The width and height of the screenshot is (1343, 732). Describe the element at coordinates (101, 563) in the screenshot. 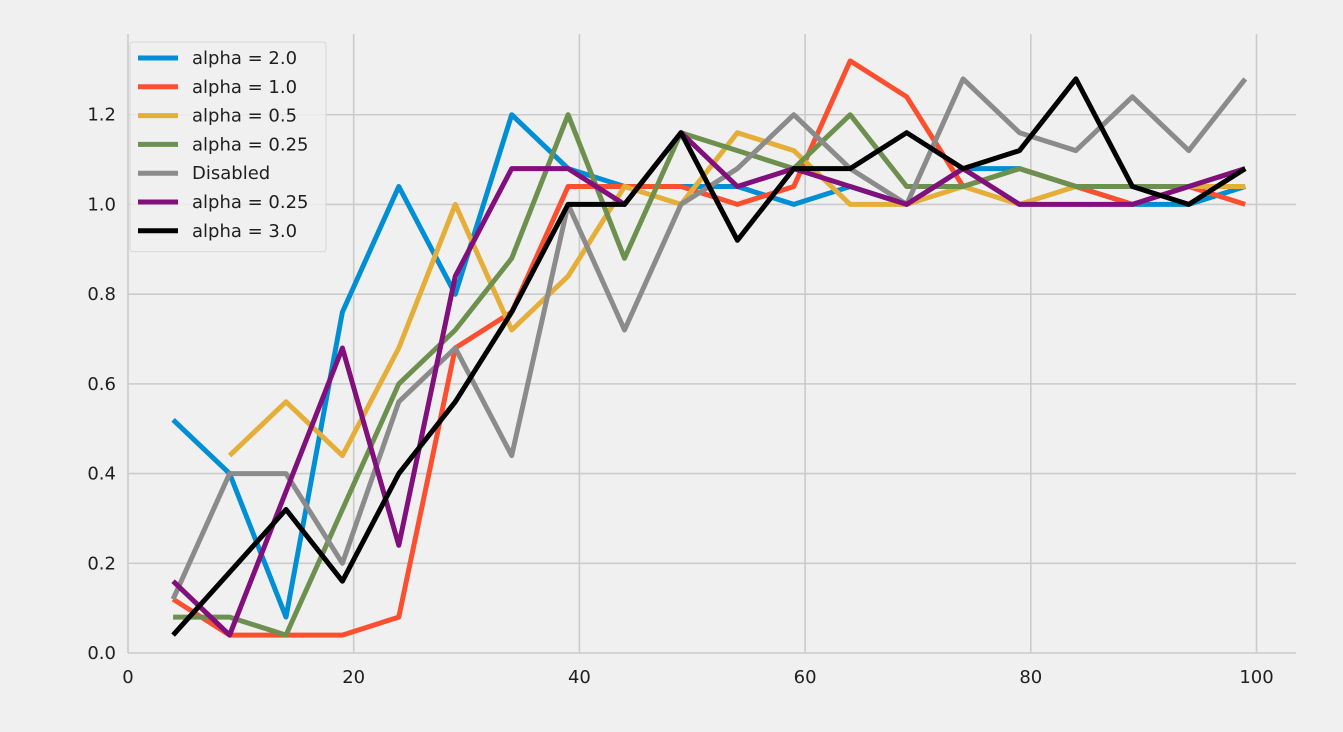

I see `y-tick-label: 0.2` at that location.